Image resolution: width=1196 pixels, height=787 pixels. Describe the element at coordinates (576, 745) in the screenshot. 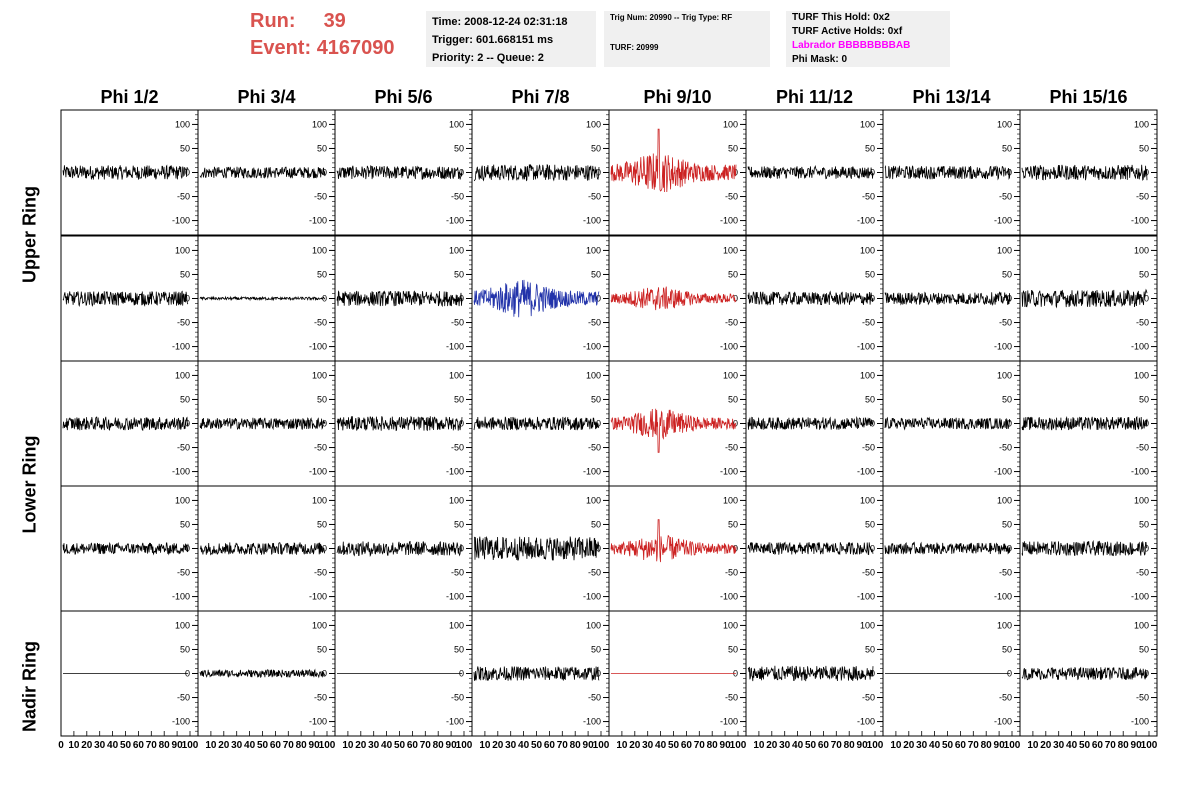

I see `xtick-label: 80` at that location.